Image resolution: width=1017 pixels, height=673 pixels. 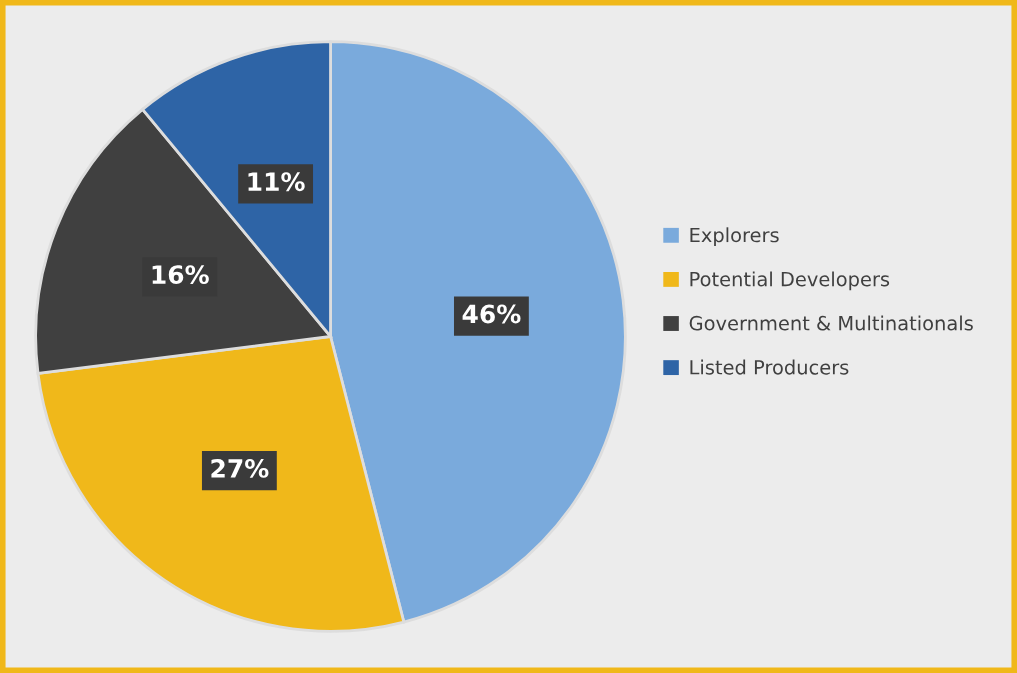 I want to click on legend-label: Government & Multinationals, so click(x=831, y=323).